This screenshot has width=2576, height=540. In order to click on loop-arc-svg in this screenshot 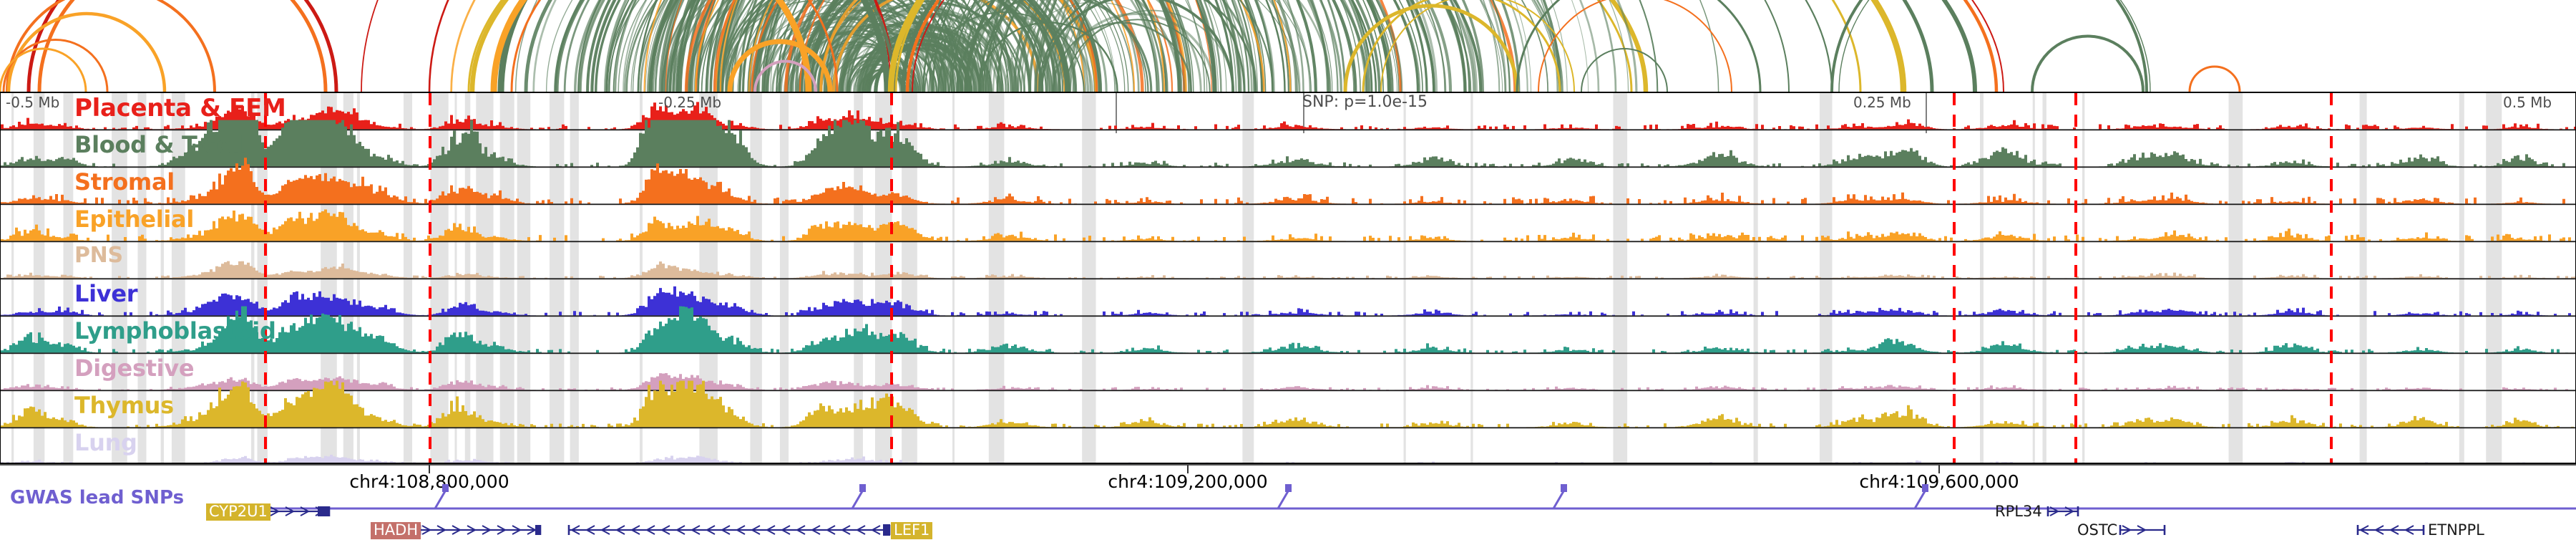, I will do `click(1120, 46)`.